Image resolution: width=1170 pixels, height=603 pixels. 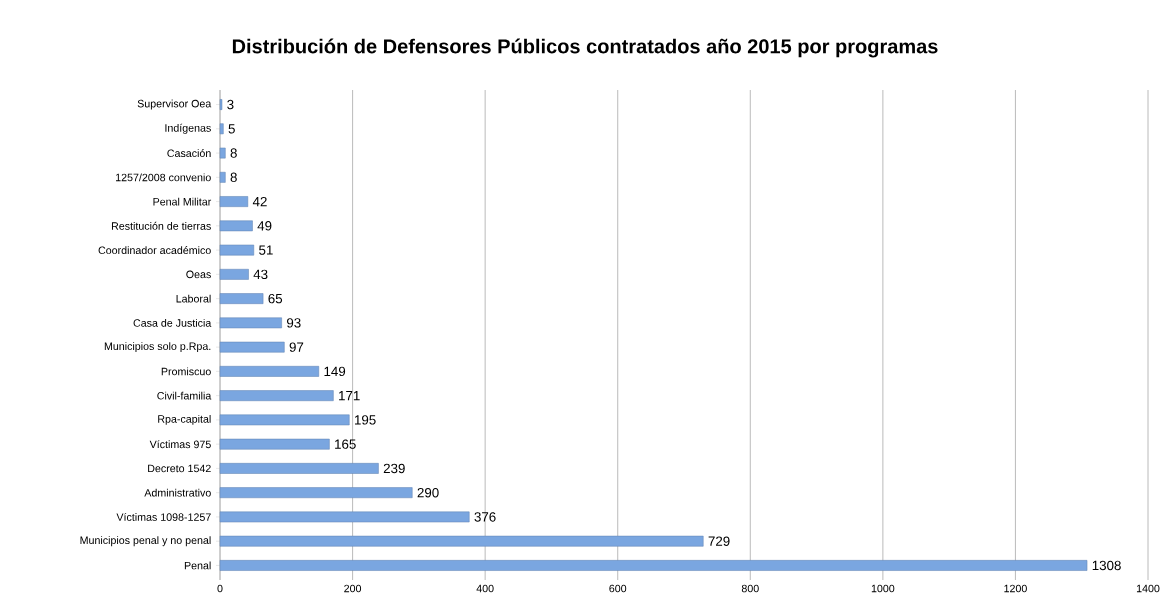 I want to click on data-label: 729, so click(x=719, y=541).